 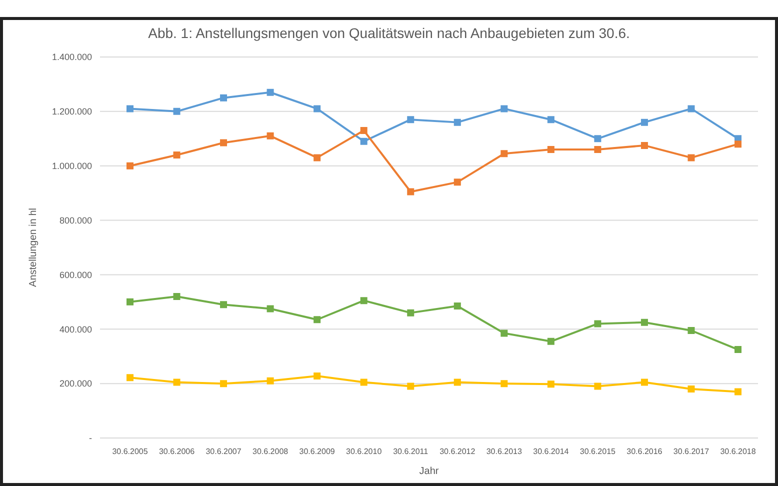 I want to click on y-tick-label: 800.000, so click(x=75, y=220).